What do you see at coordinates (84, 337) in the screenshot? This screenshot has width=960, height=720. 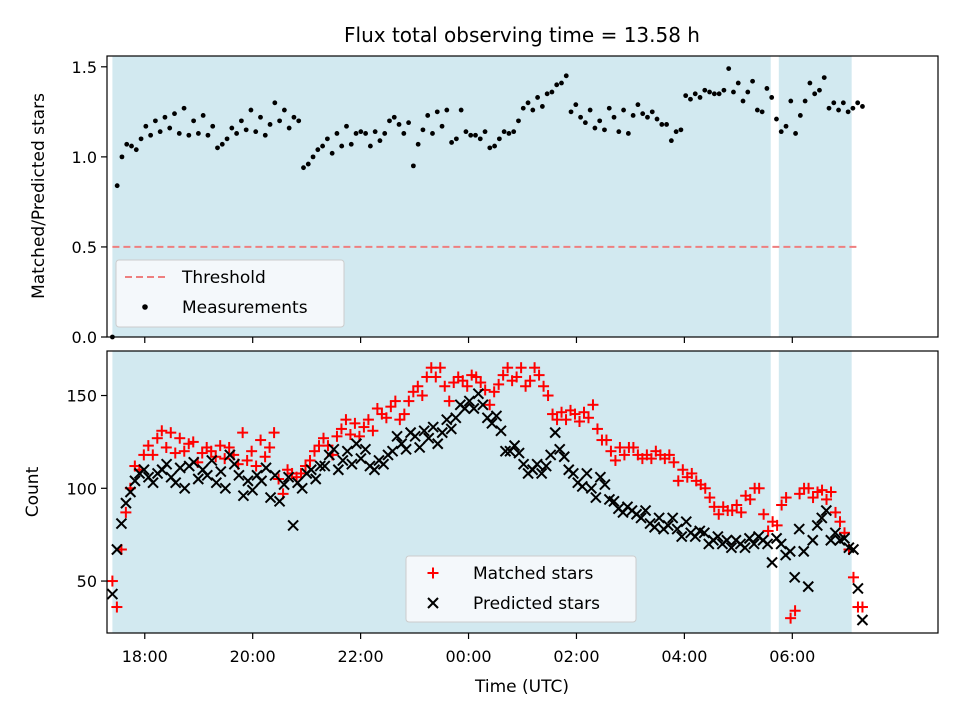 I see `y-tick-label: 0.0` at bounding box center [84, 337].